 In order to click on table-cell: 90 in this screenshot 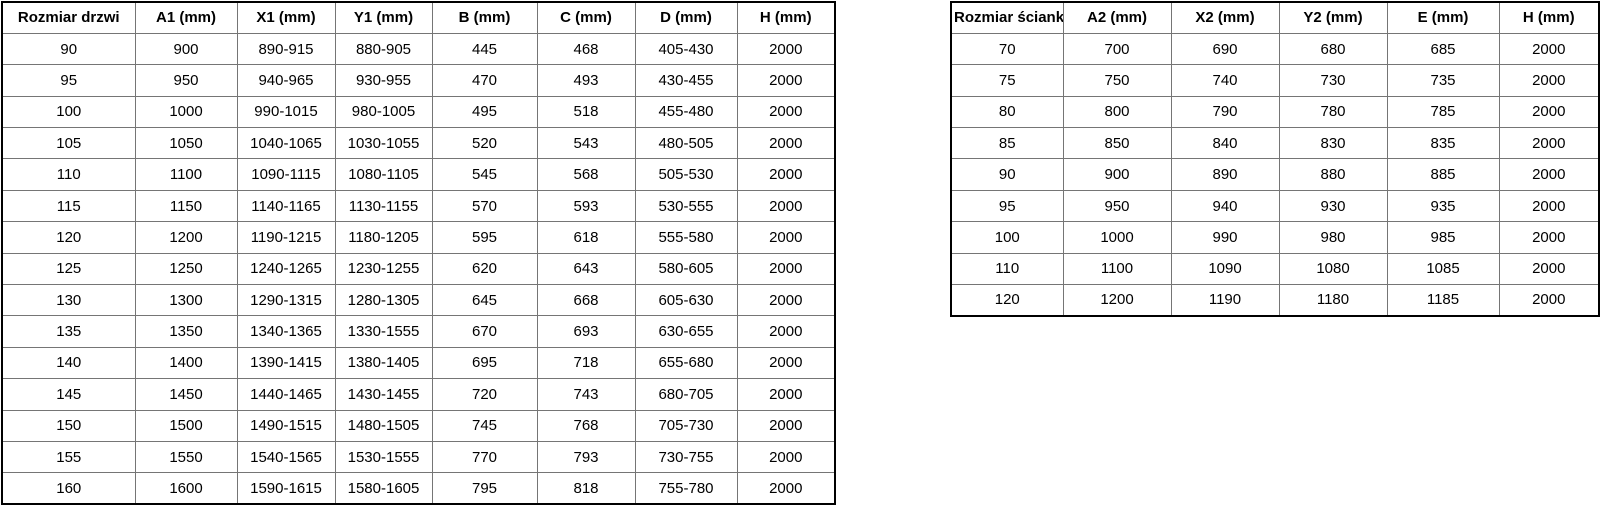, I will do `click(68, 49)`.